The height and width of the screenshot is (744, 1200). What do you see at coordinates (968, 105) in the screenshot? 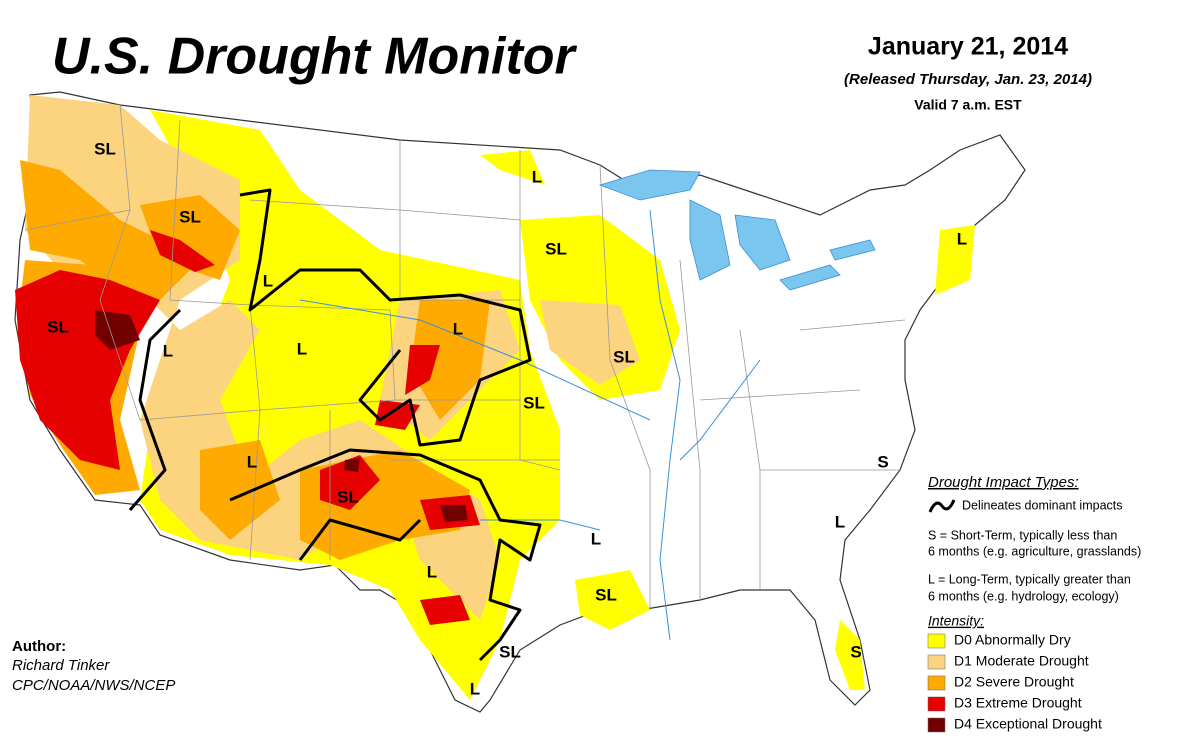
I see `valid-time: Valid 7 a.m. EST` at bounding box center [968, 105].